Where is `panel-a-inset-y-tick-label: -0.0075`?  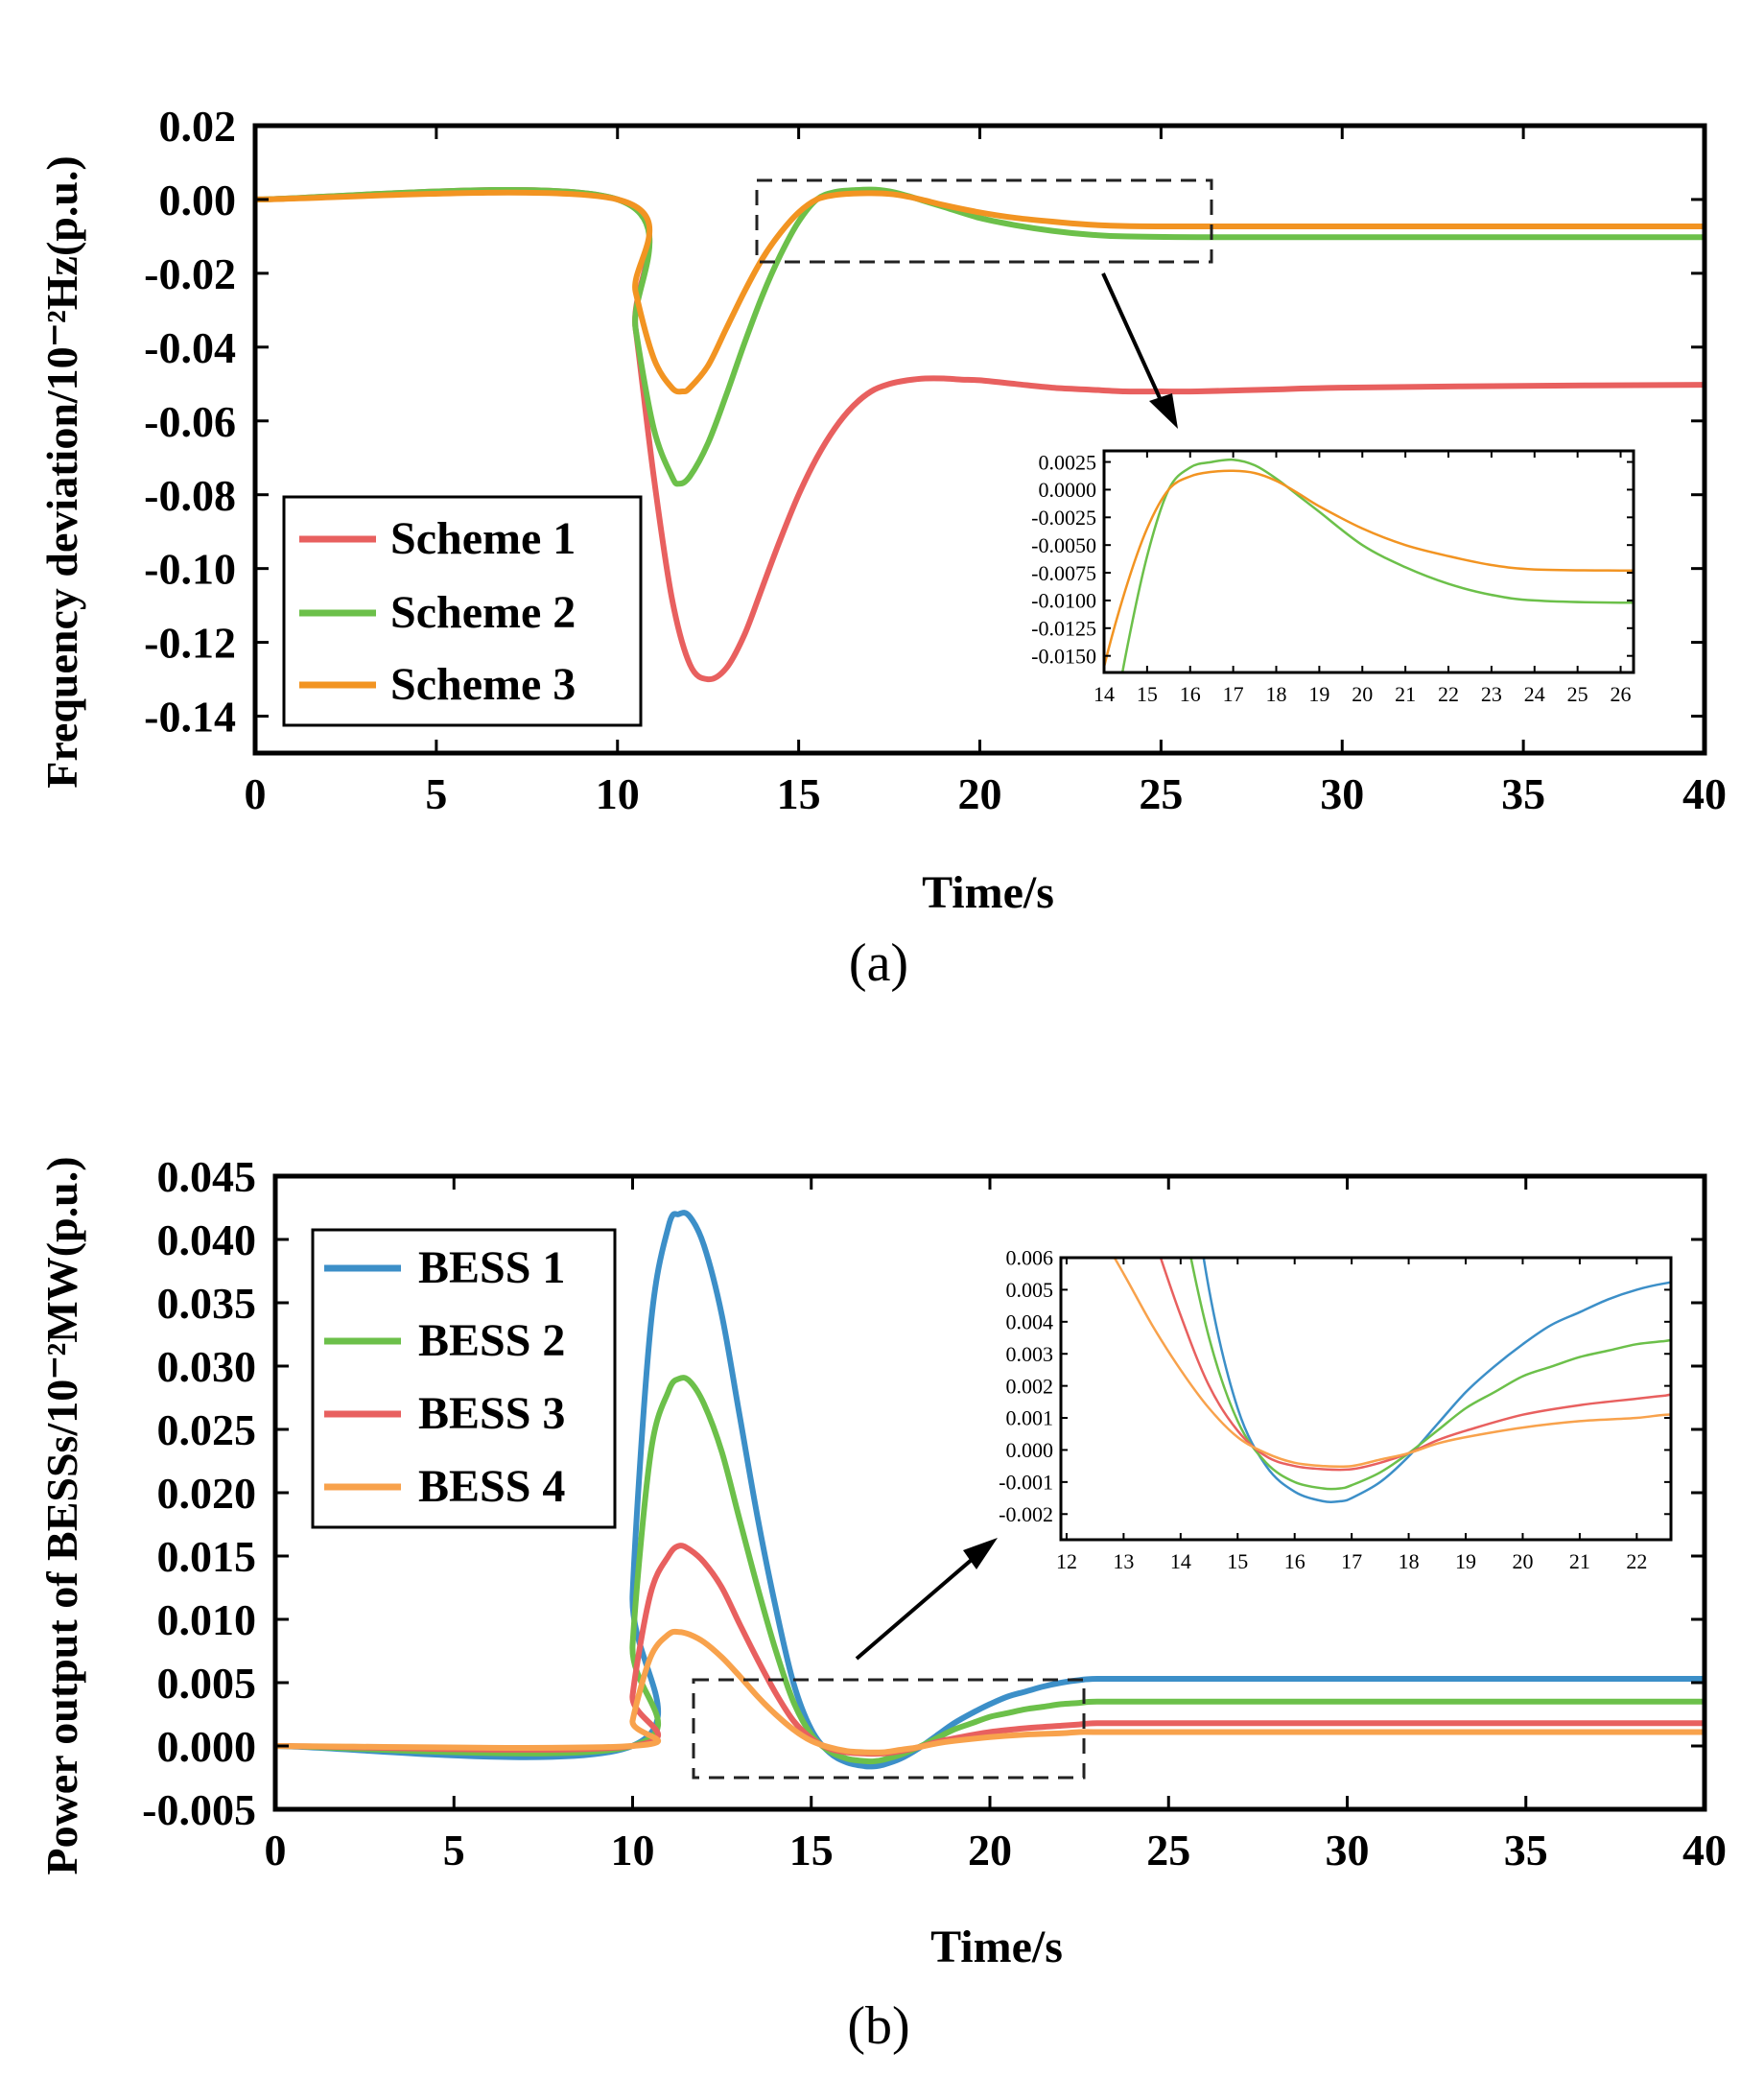
panel-a-inset-y-tick-label: -0.0075 is located at coordinates (1063, 573).